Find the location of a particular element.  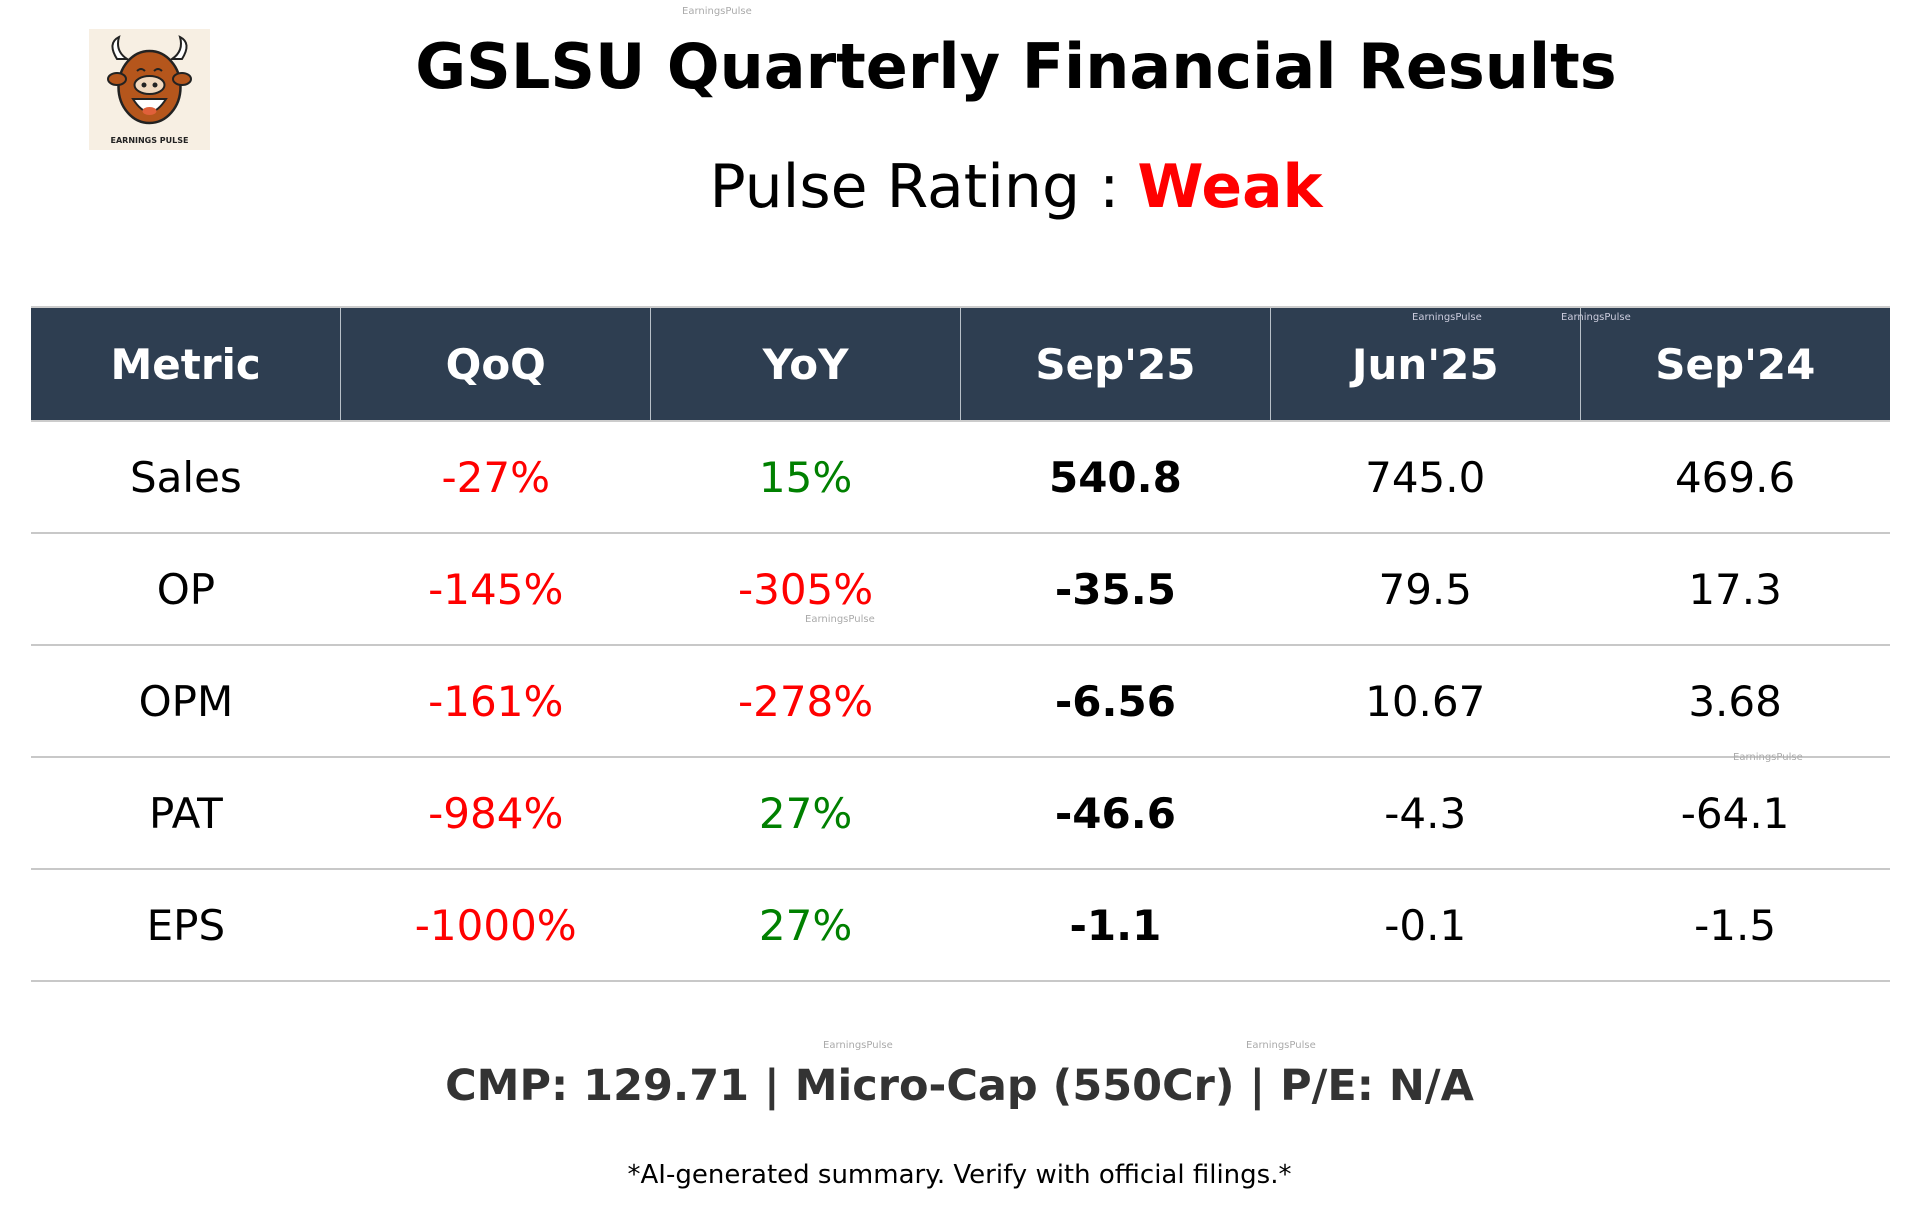

table-row: Sales -27% 15% 540.8 745.0 469.6 is located at coordinates (960, 477).